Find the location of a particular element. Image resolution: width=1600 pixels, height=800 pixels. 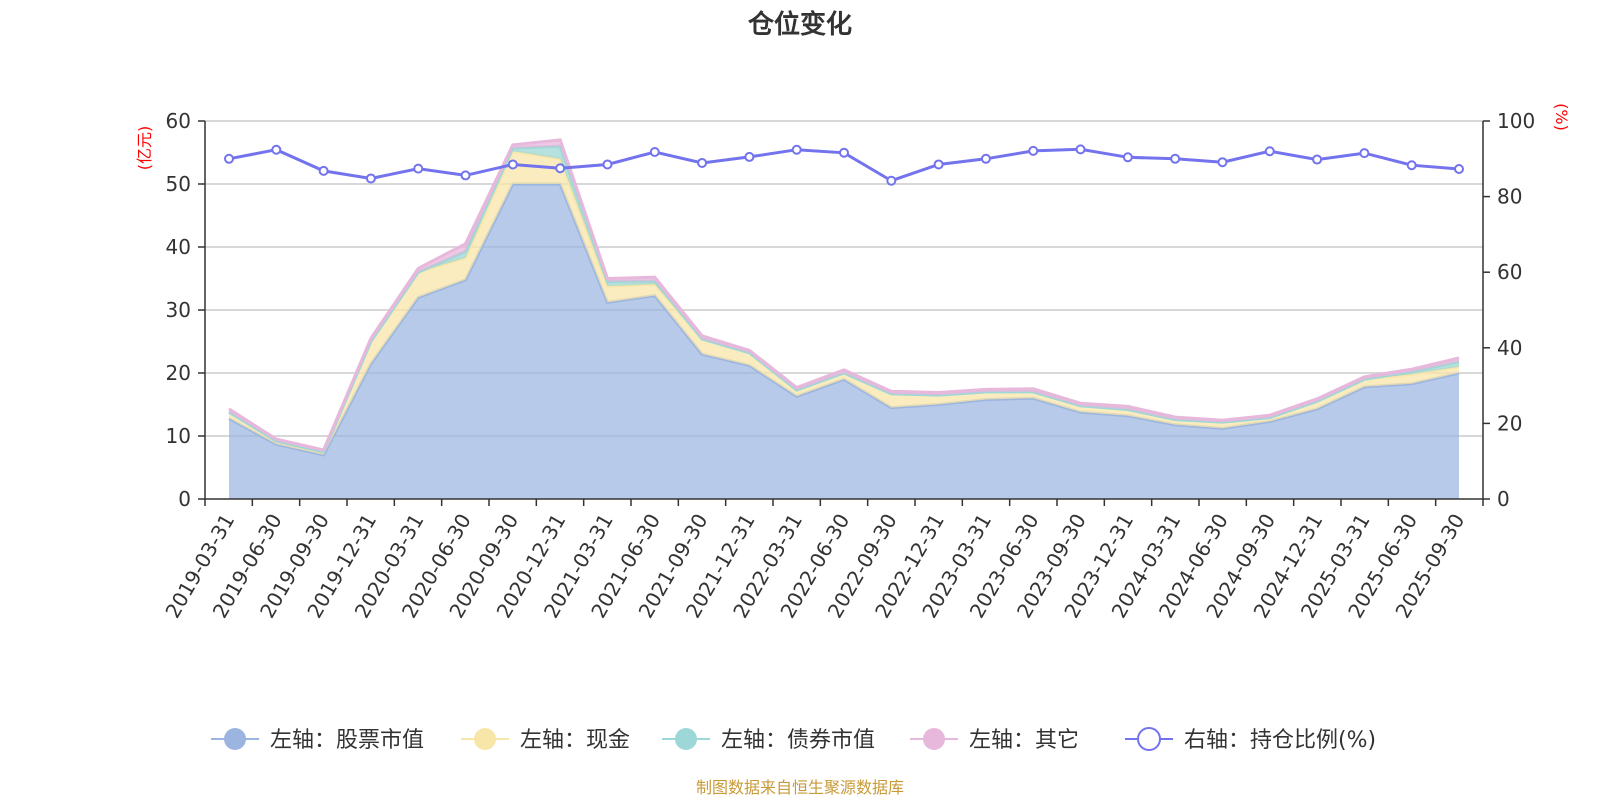

right-tick-label: 80 is located at coordinates (1509, 197).